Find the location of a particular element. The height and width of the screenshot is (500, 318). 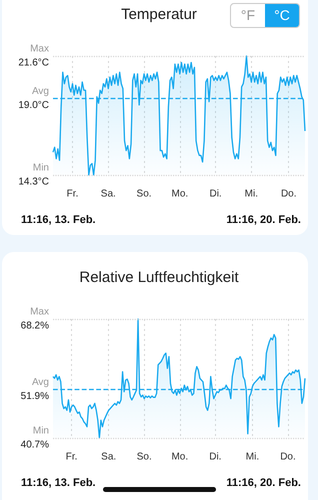

chart-title: Temperatur is located at coordinates (159, 14).